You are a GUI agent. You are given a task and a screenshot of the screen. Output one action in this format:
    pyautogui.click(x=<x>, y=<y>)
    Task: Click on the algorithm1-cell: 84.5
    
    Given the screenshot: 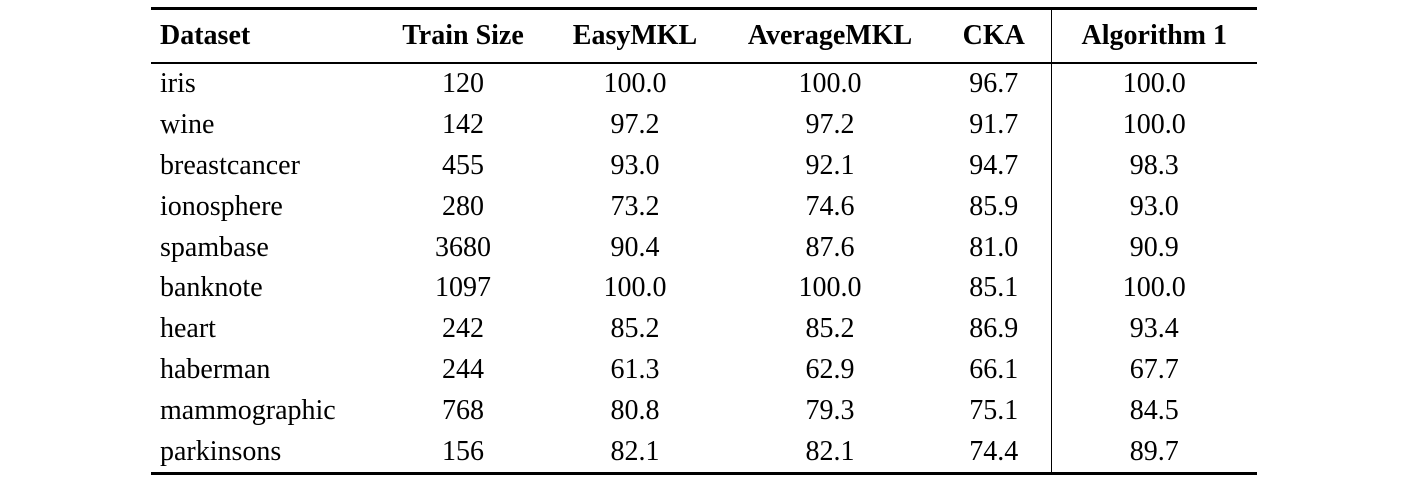 What is the action you would take?
    pyautogui.click(x=1154, y=410)
    